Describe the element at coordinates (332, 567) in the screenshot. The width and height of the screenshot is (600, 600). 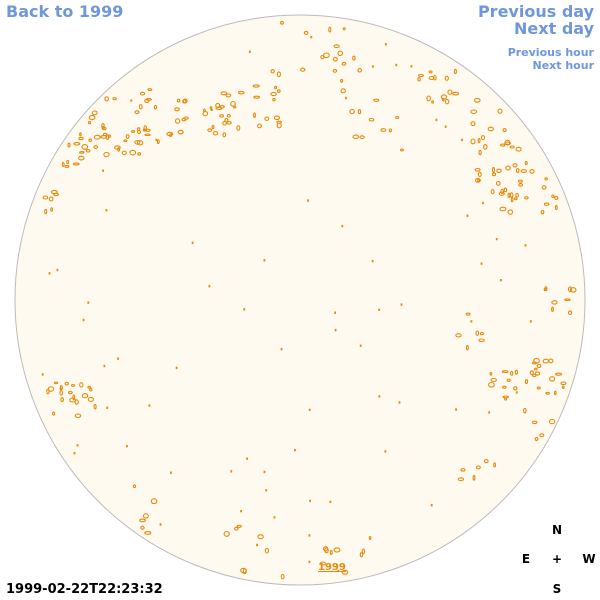
I see `year-link: 1999` at that location.